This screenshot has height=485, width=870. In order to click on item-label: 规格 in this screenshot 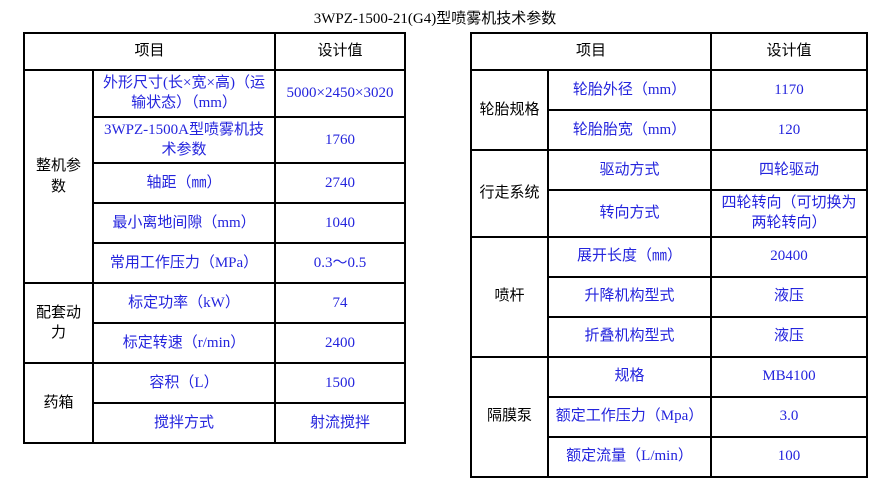, I will do `click(629, 376)`.